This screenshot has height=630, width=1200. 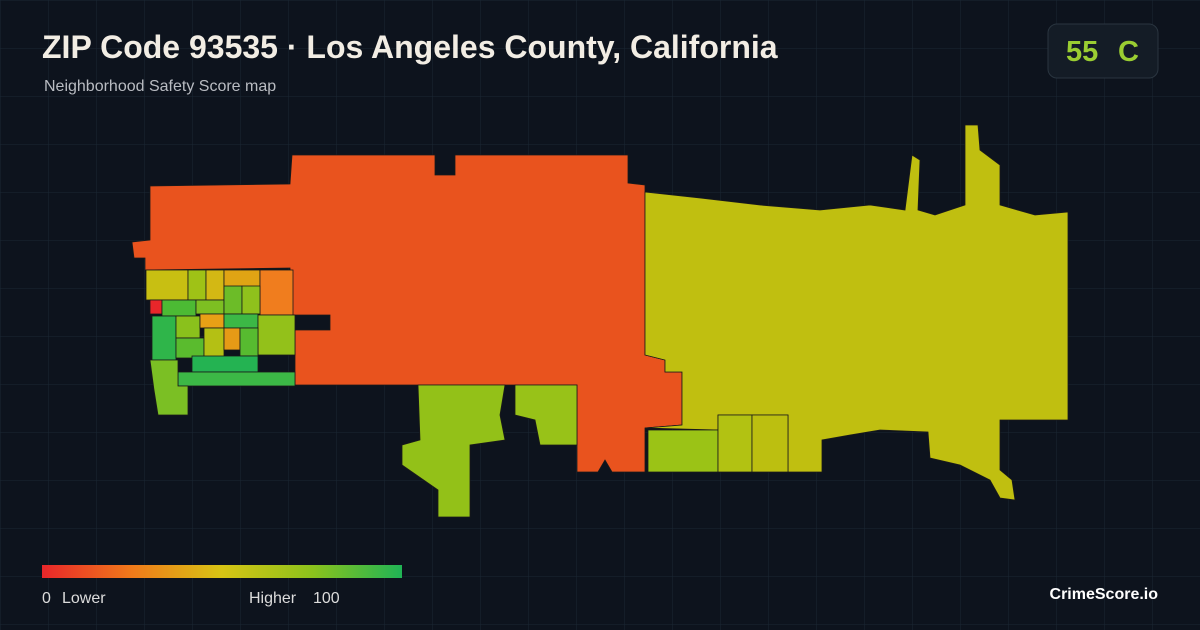 I want to click on score-grade: C, so click(x=1128, y=52).